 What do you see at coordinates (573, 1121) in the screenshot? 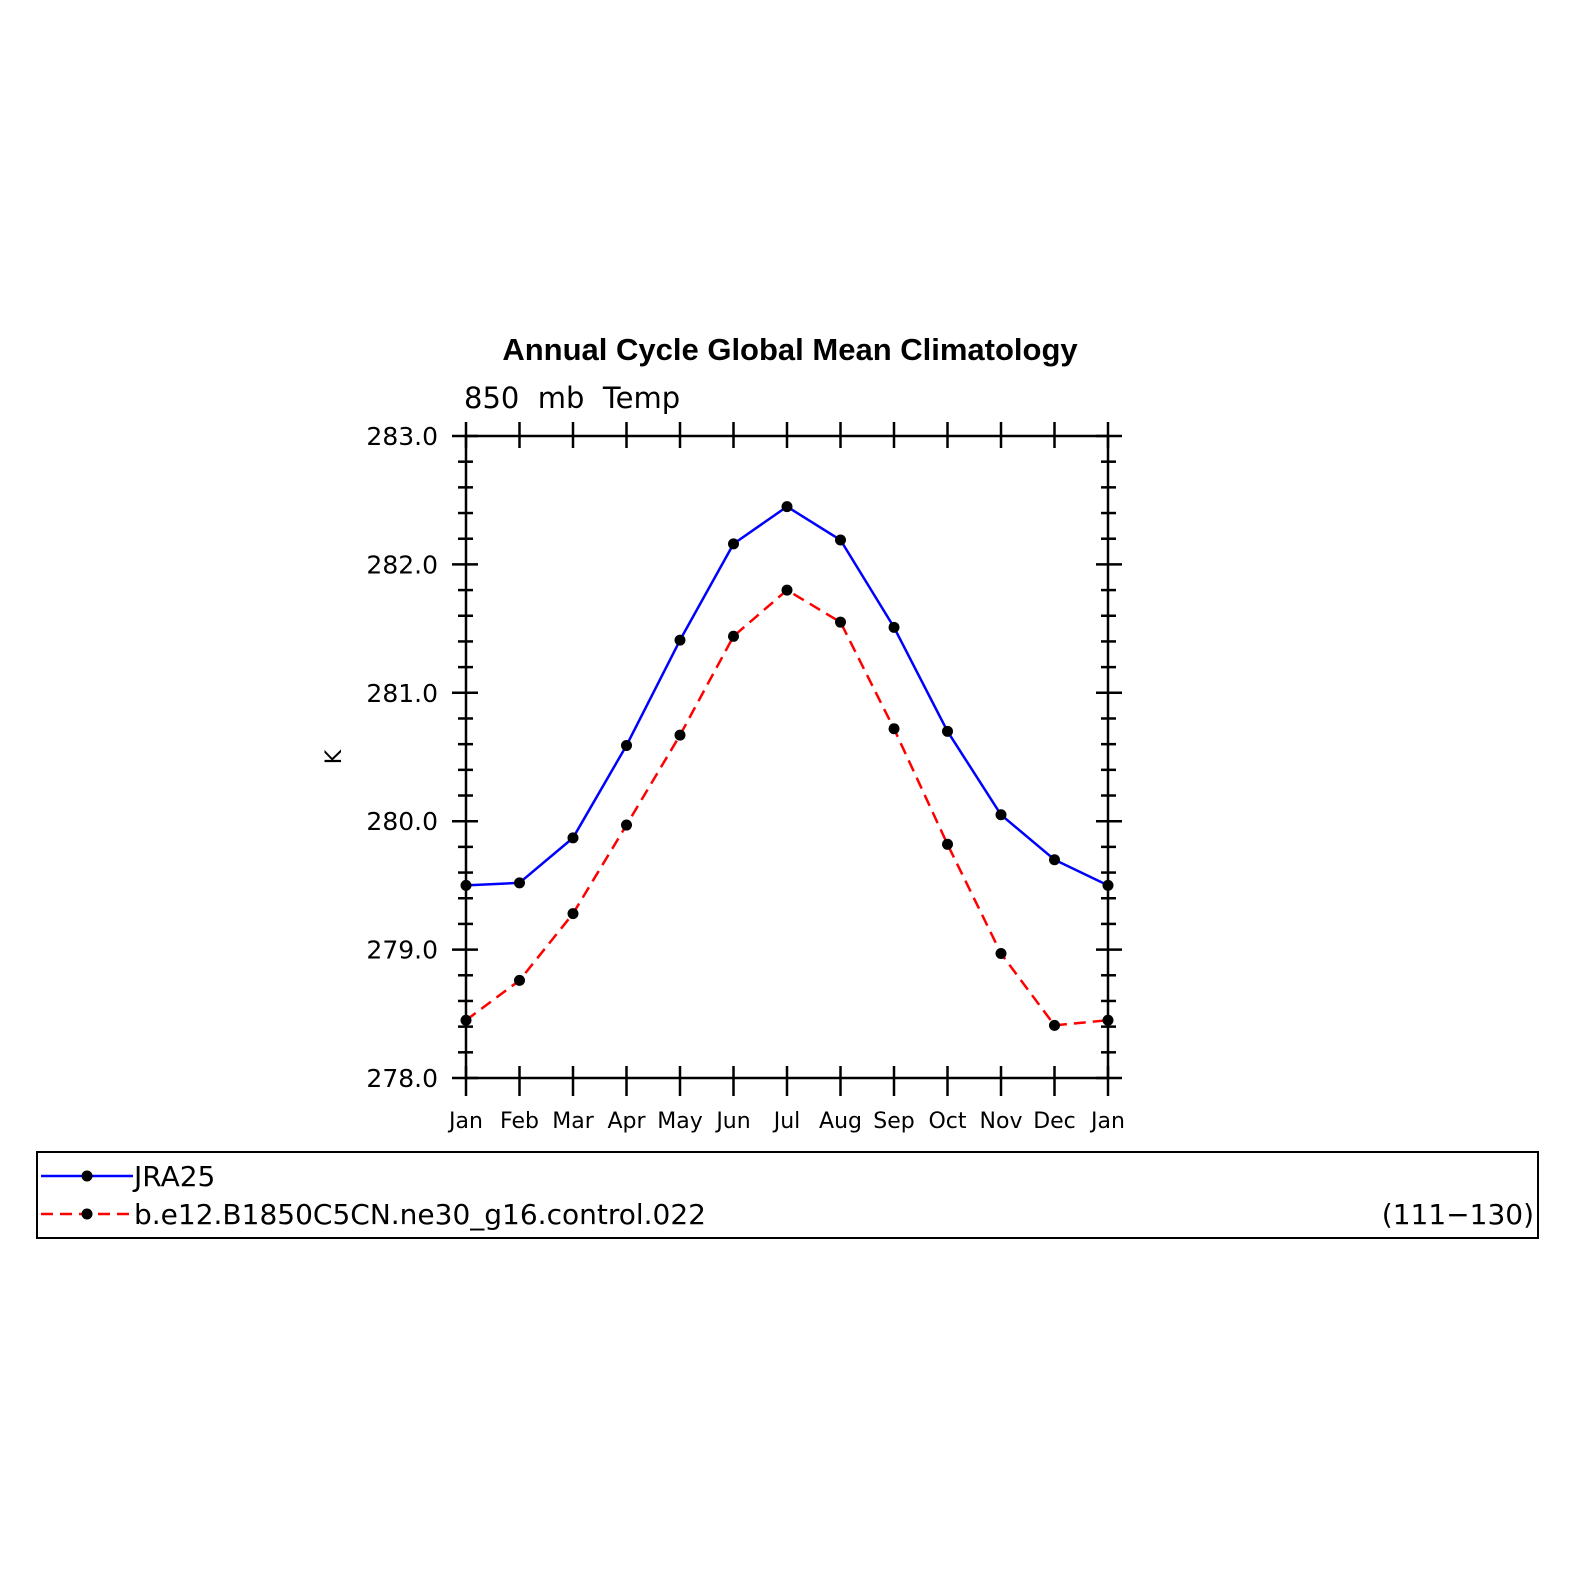
I see `x-tick-label: Mar` at bounding box center [573, 1121].